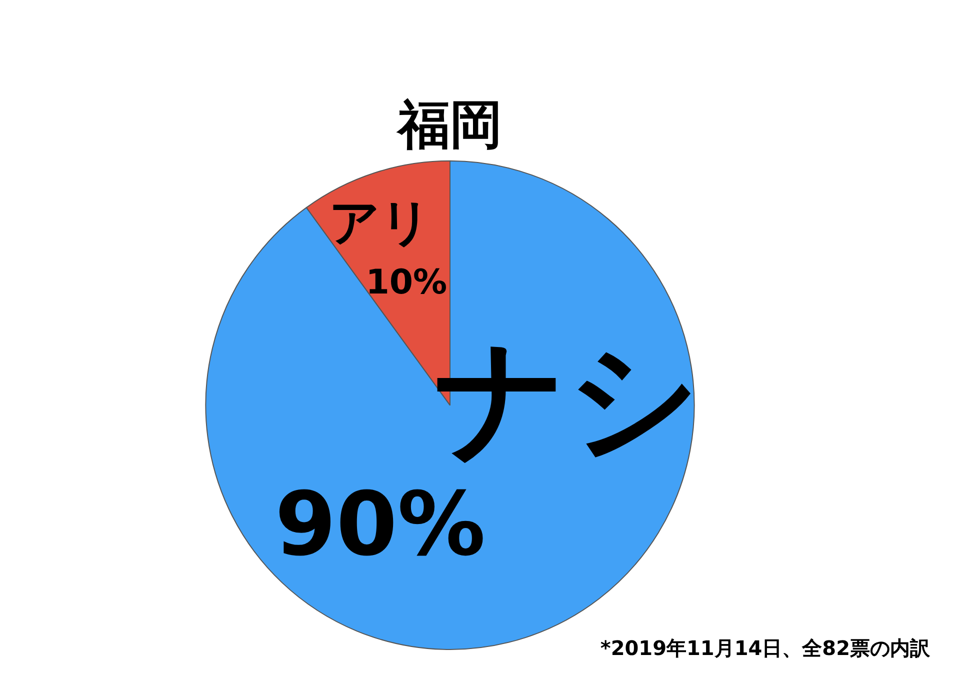 The height and width of the screenshot is (677, 960). I want to click on slice-label: ナシ, so click(567, 398).